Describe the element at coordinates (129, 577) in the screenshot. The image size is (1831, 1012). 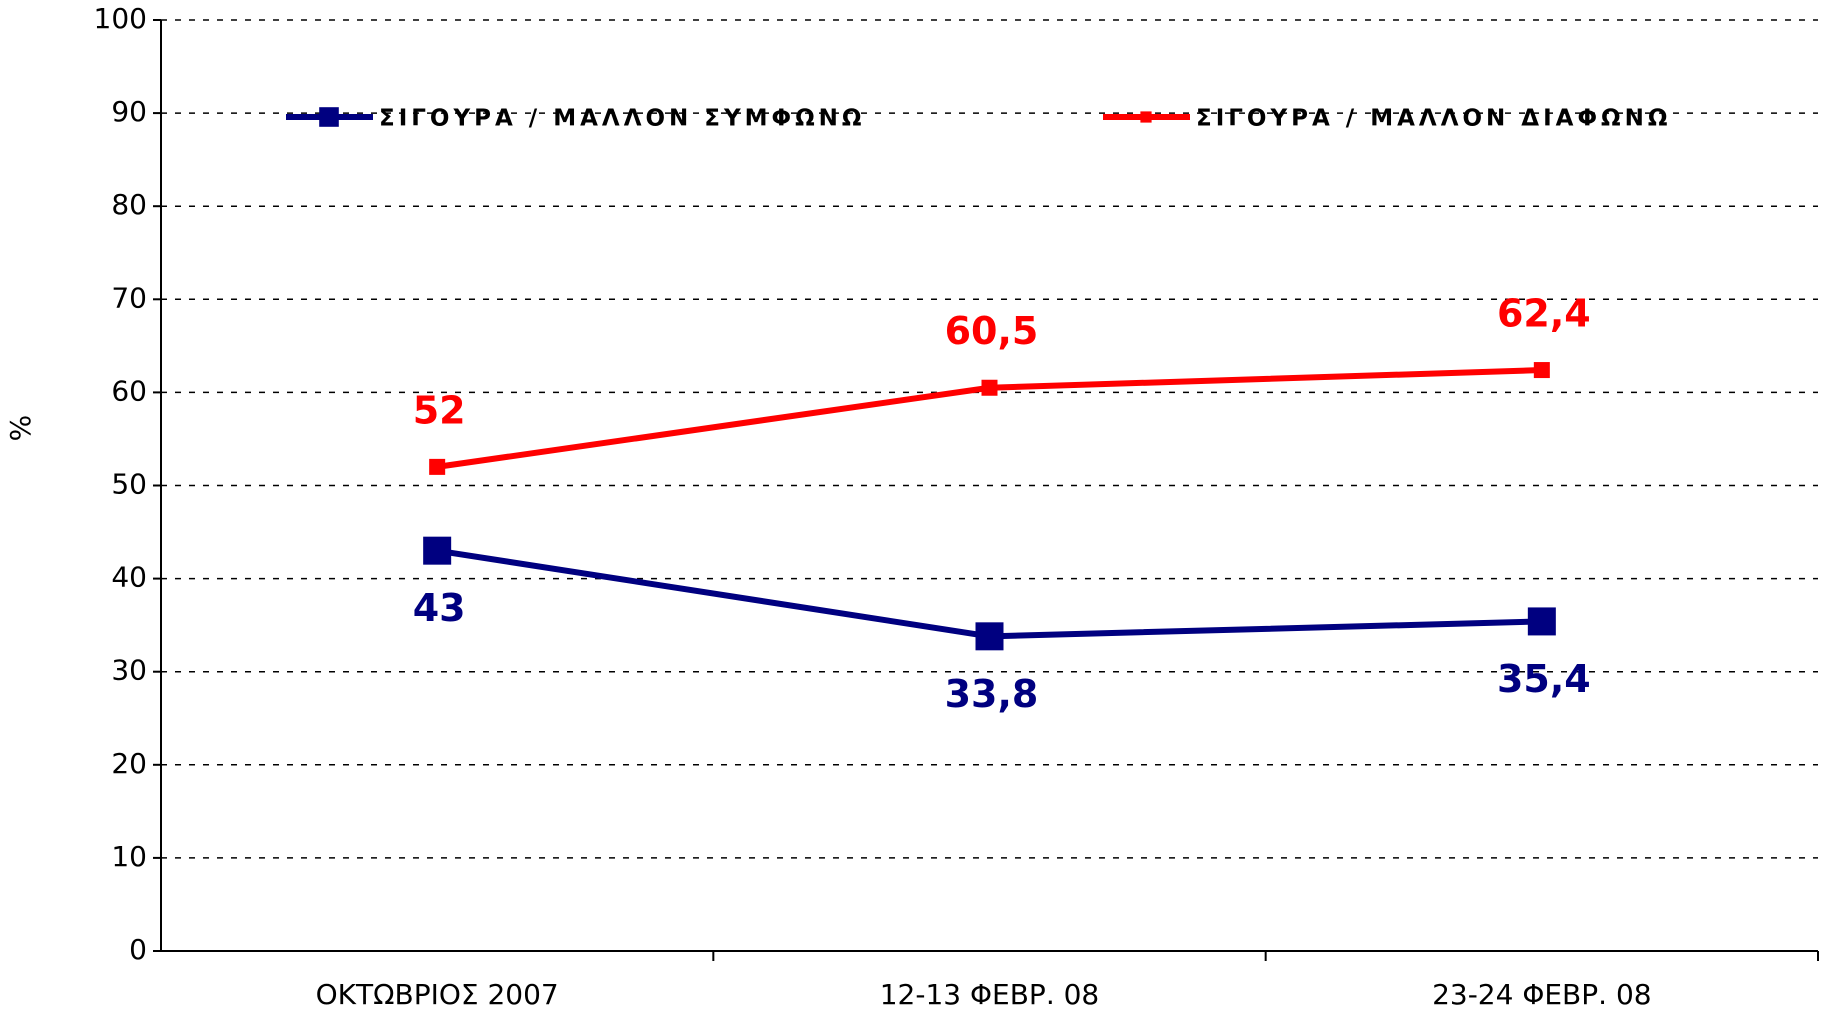
I see `y-tick-label: 40` at that location.